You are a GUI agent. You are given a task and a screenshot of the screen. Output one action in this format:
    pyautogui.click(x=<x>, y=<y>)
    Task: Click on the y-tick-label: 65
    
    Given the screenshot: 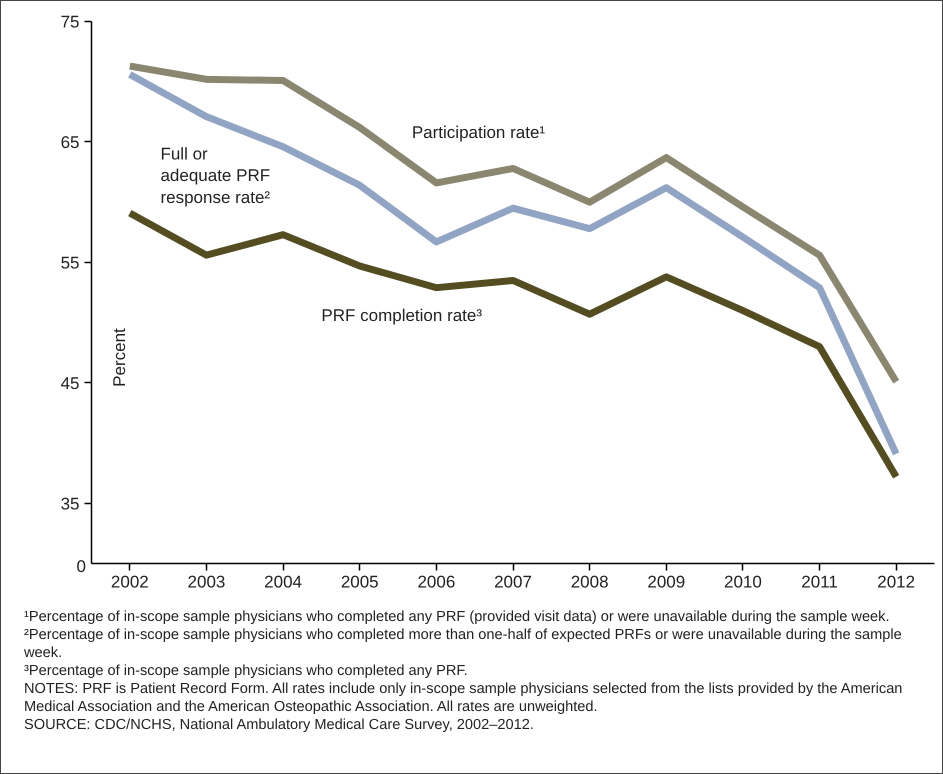 What is the action you would take?
    pyautogui.click(x=70, y=142)
    